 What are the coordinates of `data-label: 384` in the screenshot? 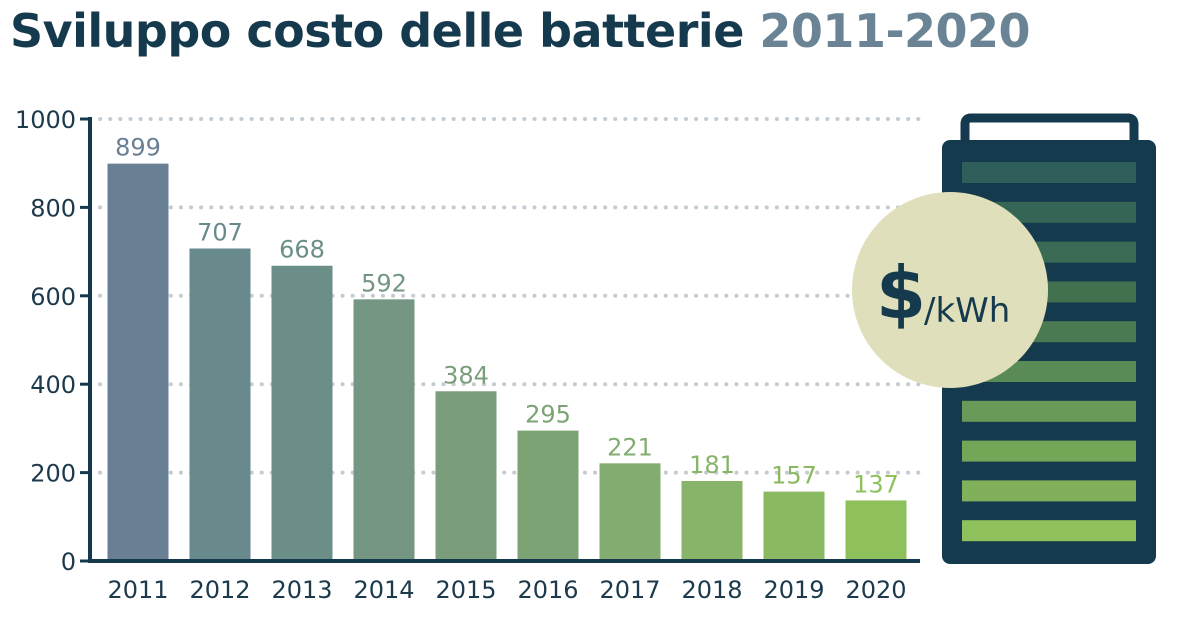 It's located at (466, 375).